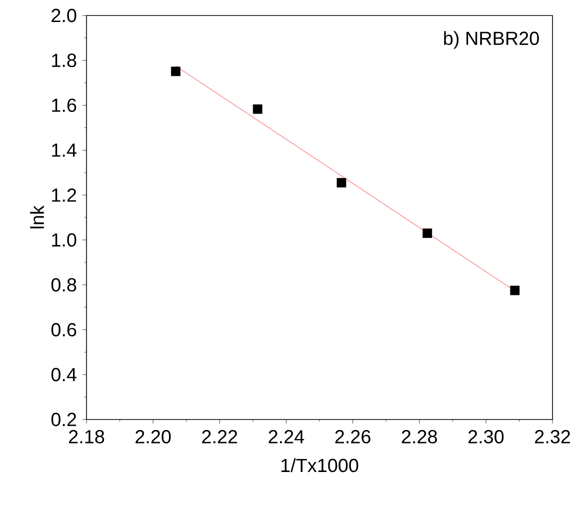  What do you see at coordinates (491, 40) in the screenshot?
I see `annotation: b) NRBR20` at bounding box center [491, 40].